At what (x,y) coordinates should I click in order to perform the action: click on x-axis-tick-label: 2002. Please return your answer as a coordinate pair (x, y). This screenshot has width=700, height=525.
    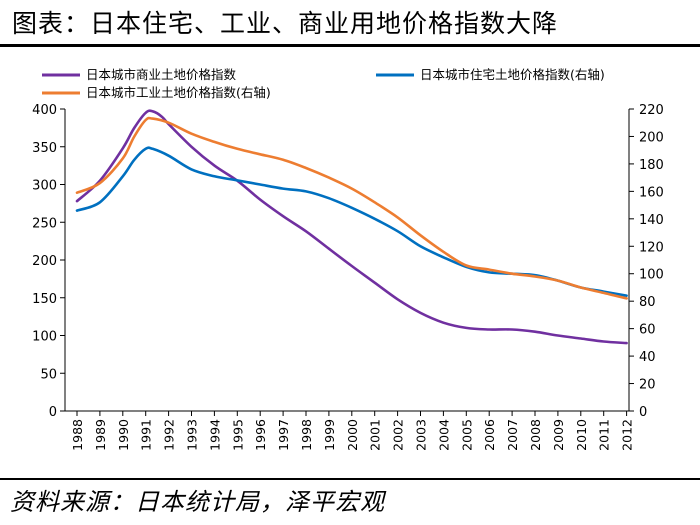
    Looking at the image, I should click on (398, 435).